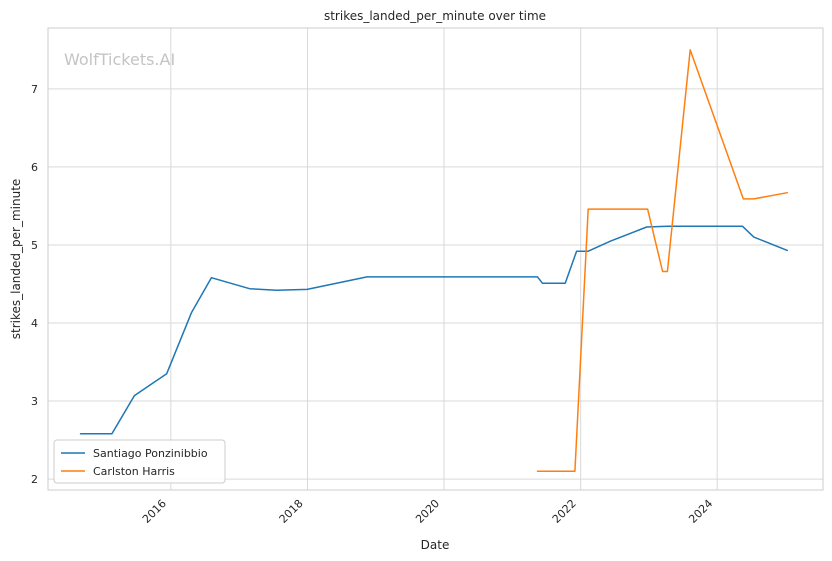  I want to click on y-tick-label: 4, so click(34, 323).